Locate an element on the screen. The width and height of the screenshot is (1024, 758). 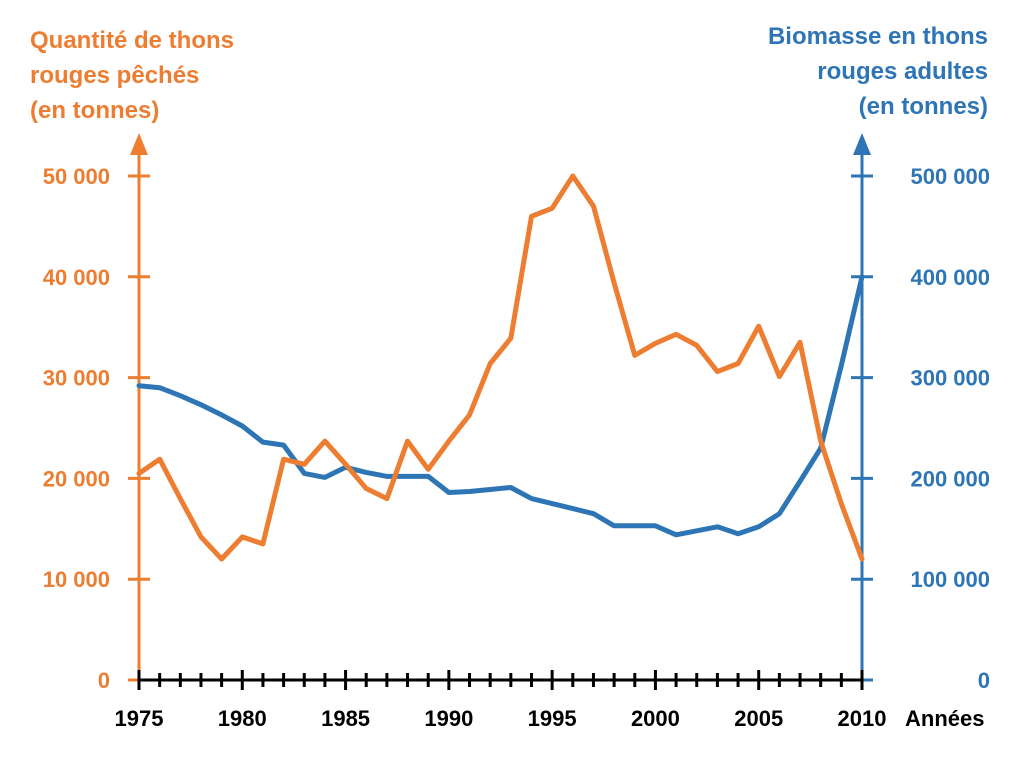
right-axis-tick-label: 0 is located at coordinates (984, 680).